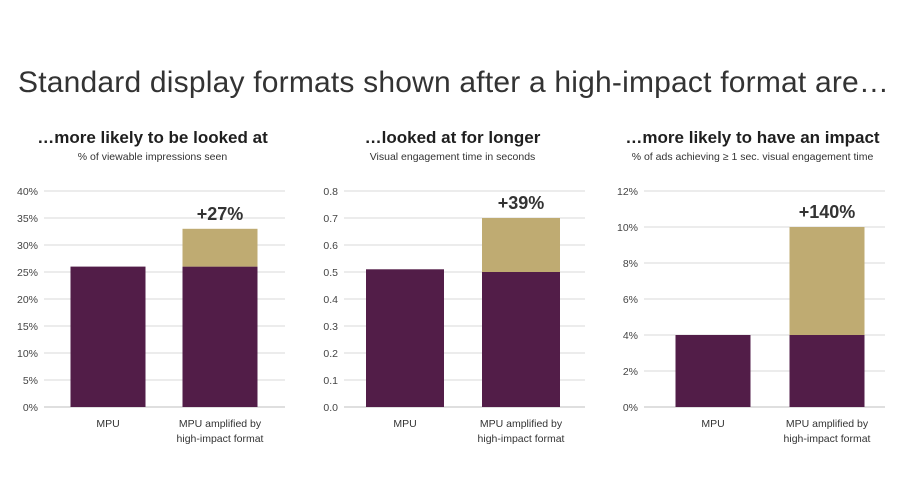 The height and width of the screenshot is (496, 908). What do you see at coordinates (330, 327) in the screenshot?
I see `y-tick-label: 0.3` at bounding box center [330, 327].